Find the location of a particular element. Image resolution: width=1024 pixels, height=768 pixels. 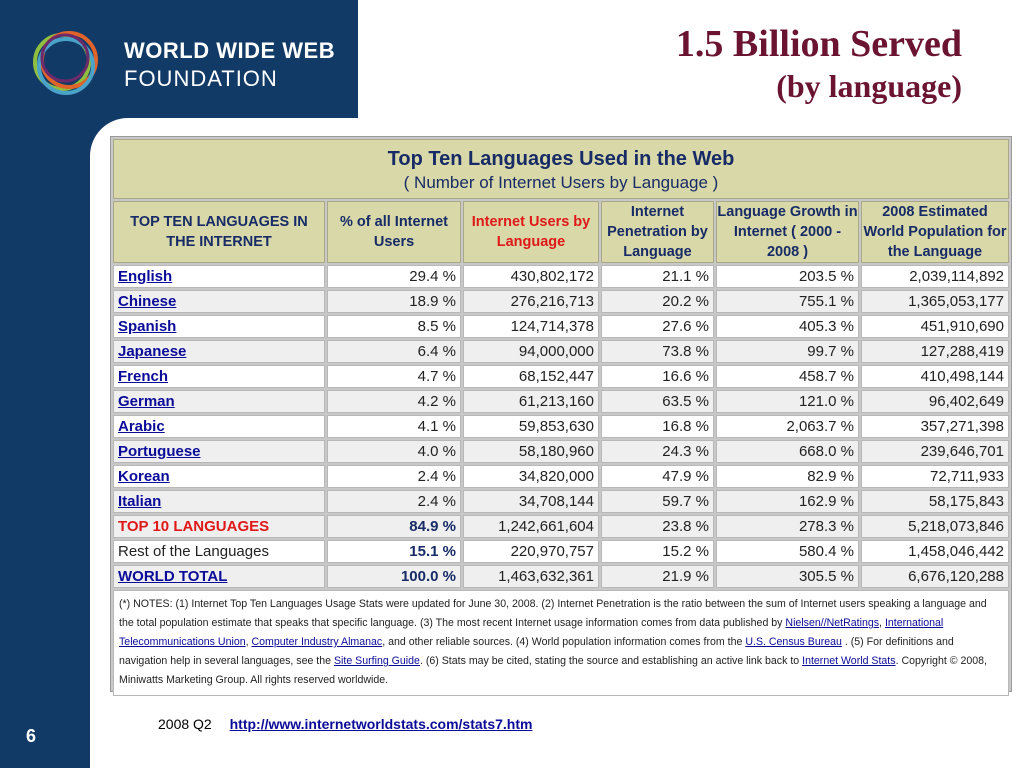

table-cell: 405.3 % is located at coordinates (787, 326).